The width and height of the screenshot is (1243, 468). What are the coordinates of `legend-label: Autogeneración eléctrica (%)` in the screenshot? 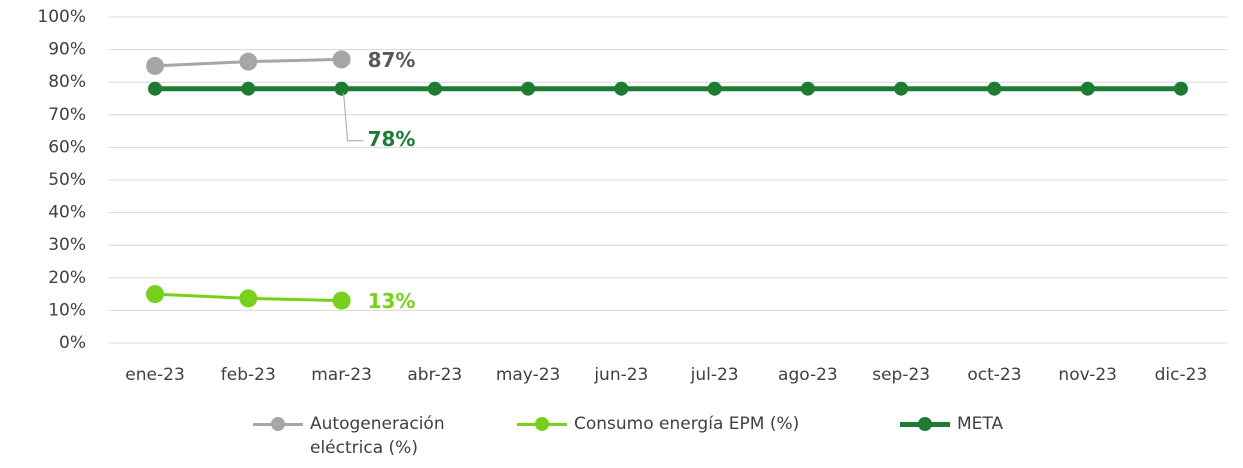 It's located at (377, 436).